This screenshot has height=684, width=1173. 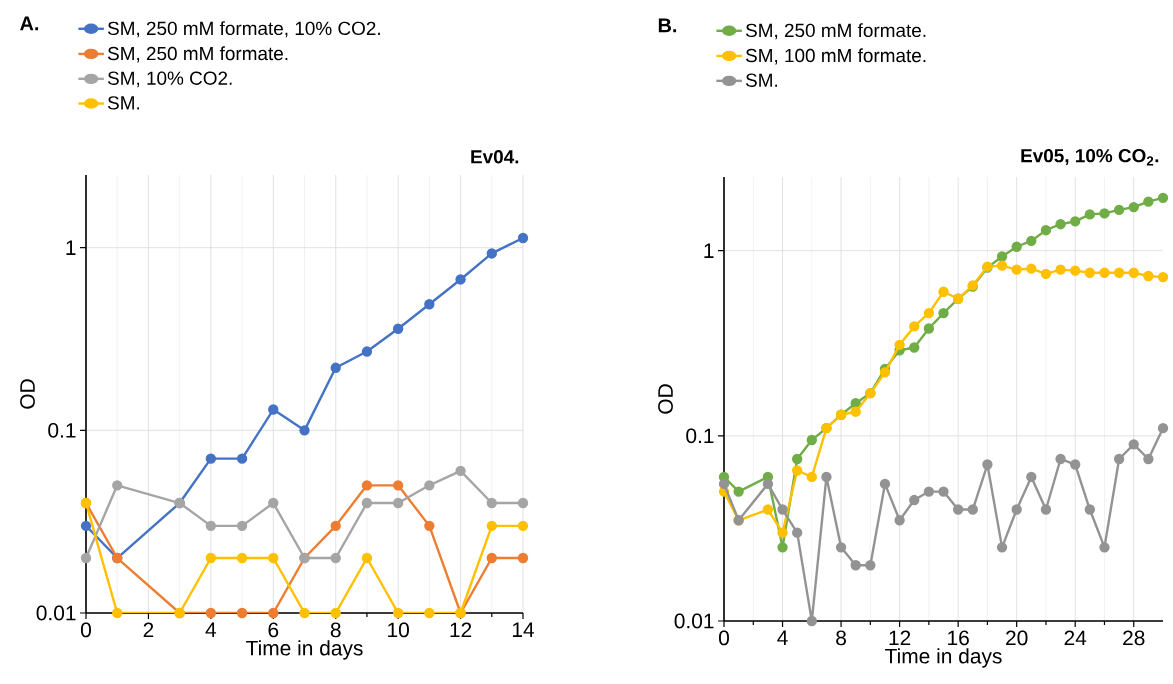 What do you see at coordinates (495, 157) in the screenshot?
I see `chart-title: Ev04.` at bounding box center [495, 157].